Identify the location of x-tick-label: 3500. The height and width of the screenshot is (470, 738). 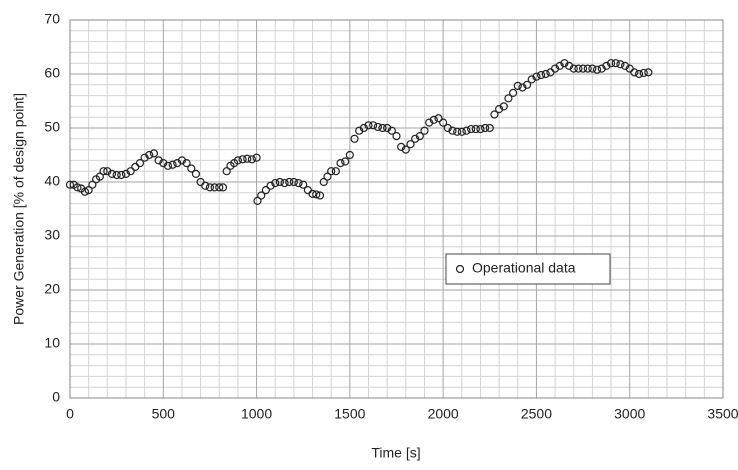
(722, 414).